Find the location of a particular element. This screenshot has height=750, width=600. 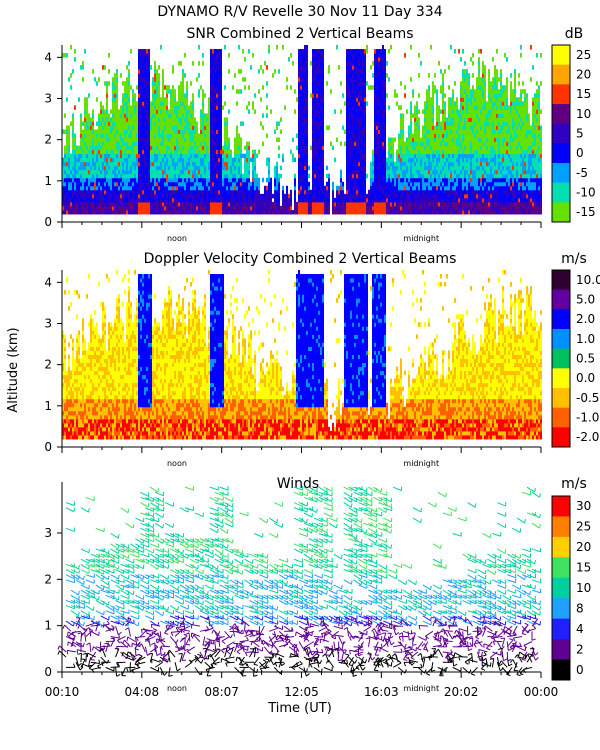

colorbar-label: 2.0 is located at coordinates (585, 319).